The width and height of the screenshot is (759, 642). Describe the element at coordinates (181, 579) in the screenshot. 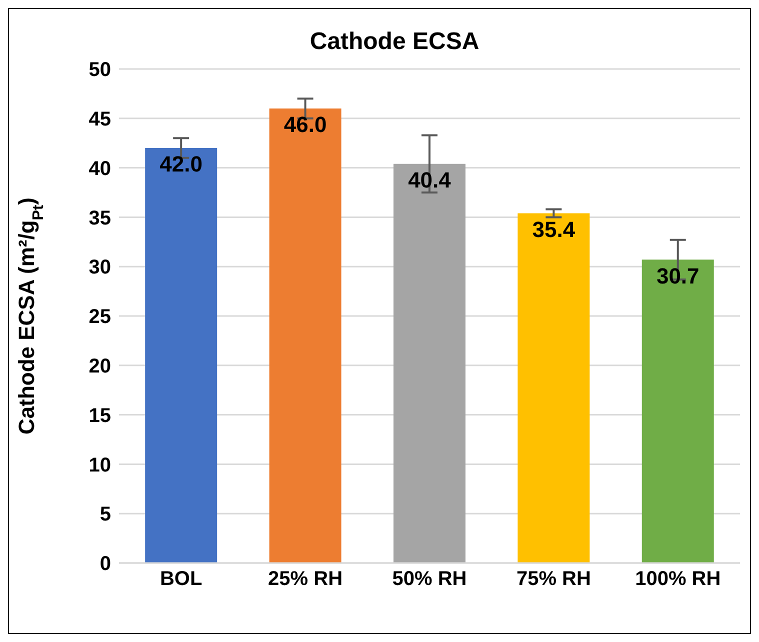

I see `x-tick-label: BOL` at that location.